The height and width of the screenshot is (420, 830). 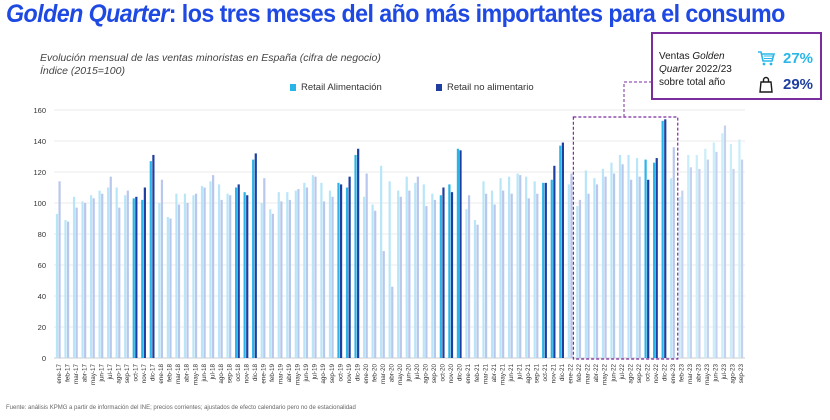 What do you see at coordinates (187, 373) in the screenshot?
I see `x-tick-label: abr-18` at bounding box center [187, 373].